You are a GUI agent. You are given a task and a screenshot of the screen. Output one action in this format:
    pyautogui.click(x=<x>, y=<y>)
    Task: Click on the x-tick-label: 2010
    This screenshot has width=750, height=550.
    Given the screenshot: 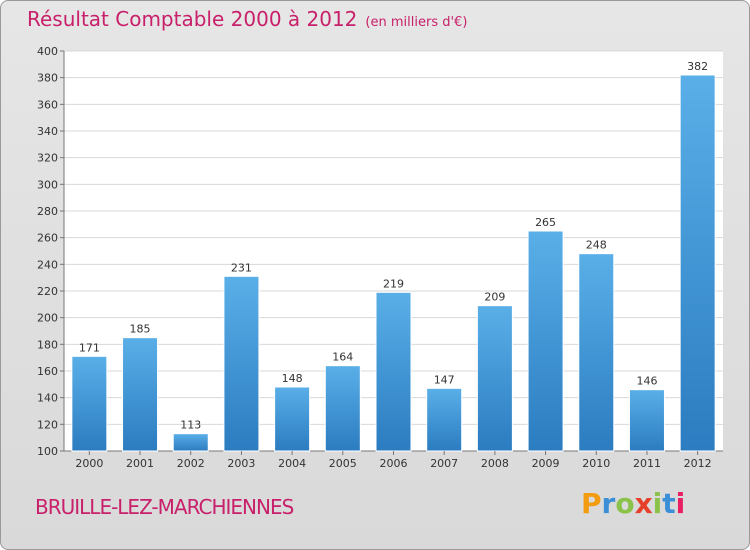 What is the action you would take?
    pyautogui.click(x=596, y=463)
    